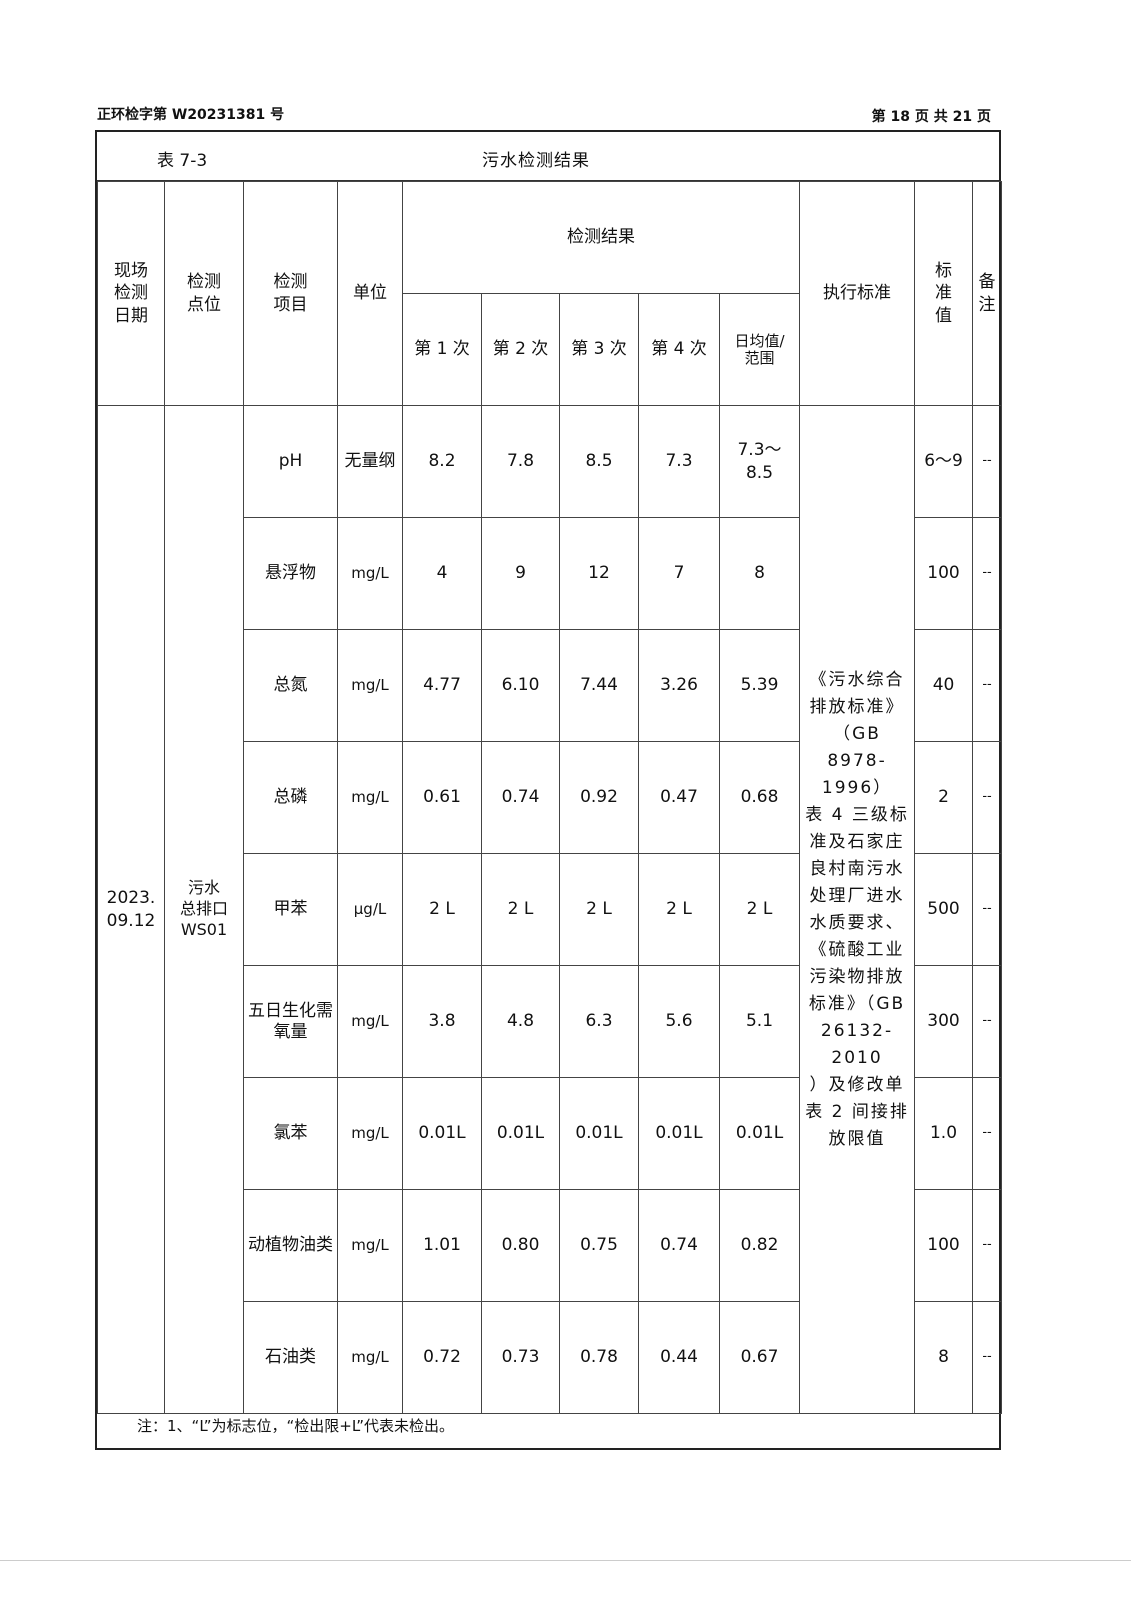 Image resolution: width=1131 pixels, height=1600 pixels. I want to click on cell-r3: 2 L, so click(599, 909).